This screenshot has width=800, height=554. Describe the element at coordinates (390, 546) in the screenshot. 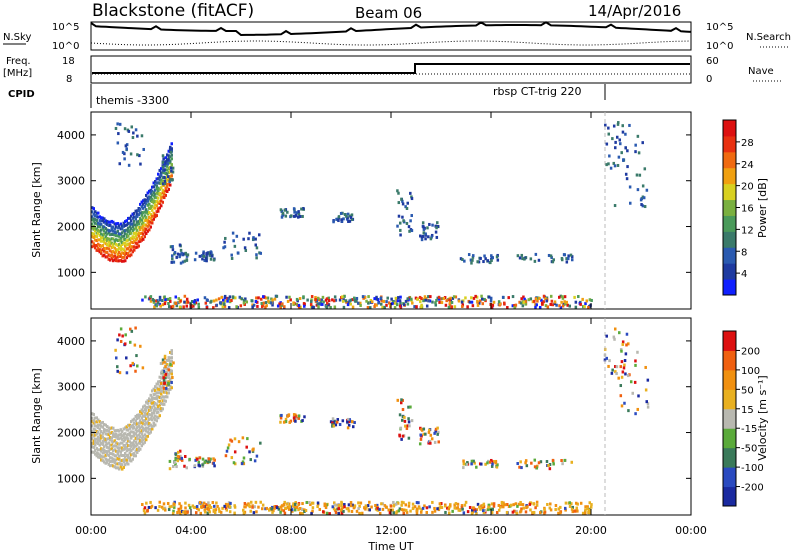

I see `velocity-xlabel: Time UT` at that location.